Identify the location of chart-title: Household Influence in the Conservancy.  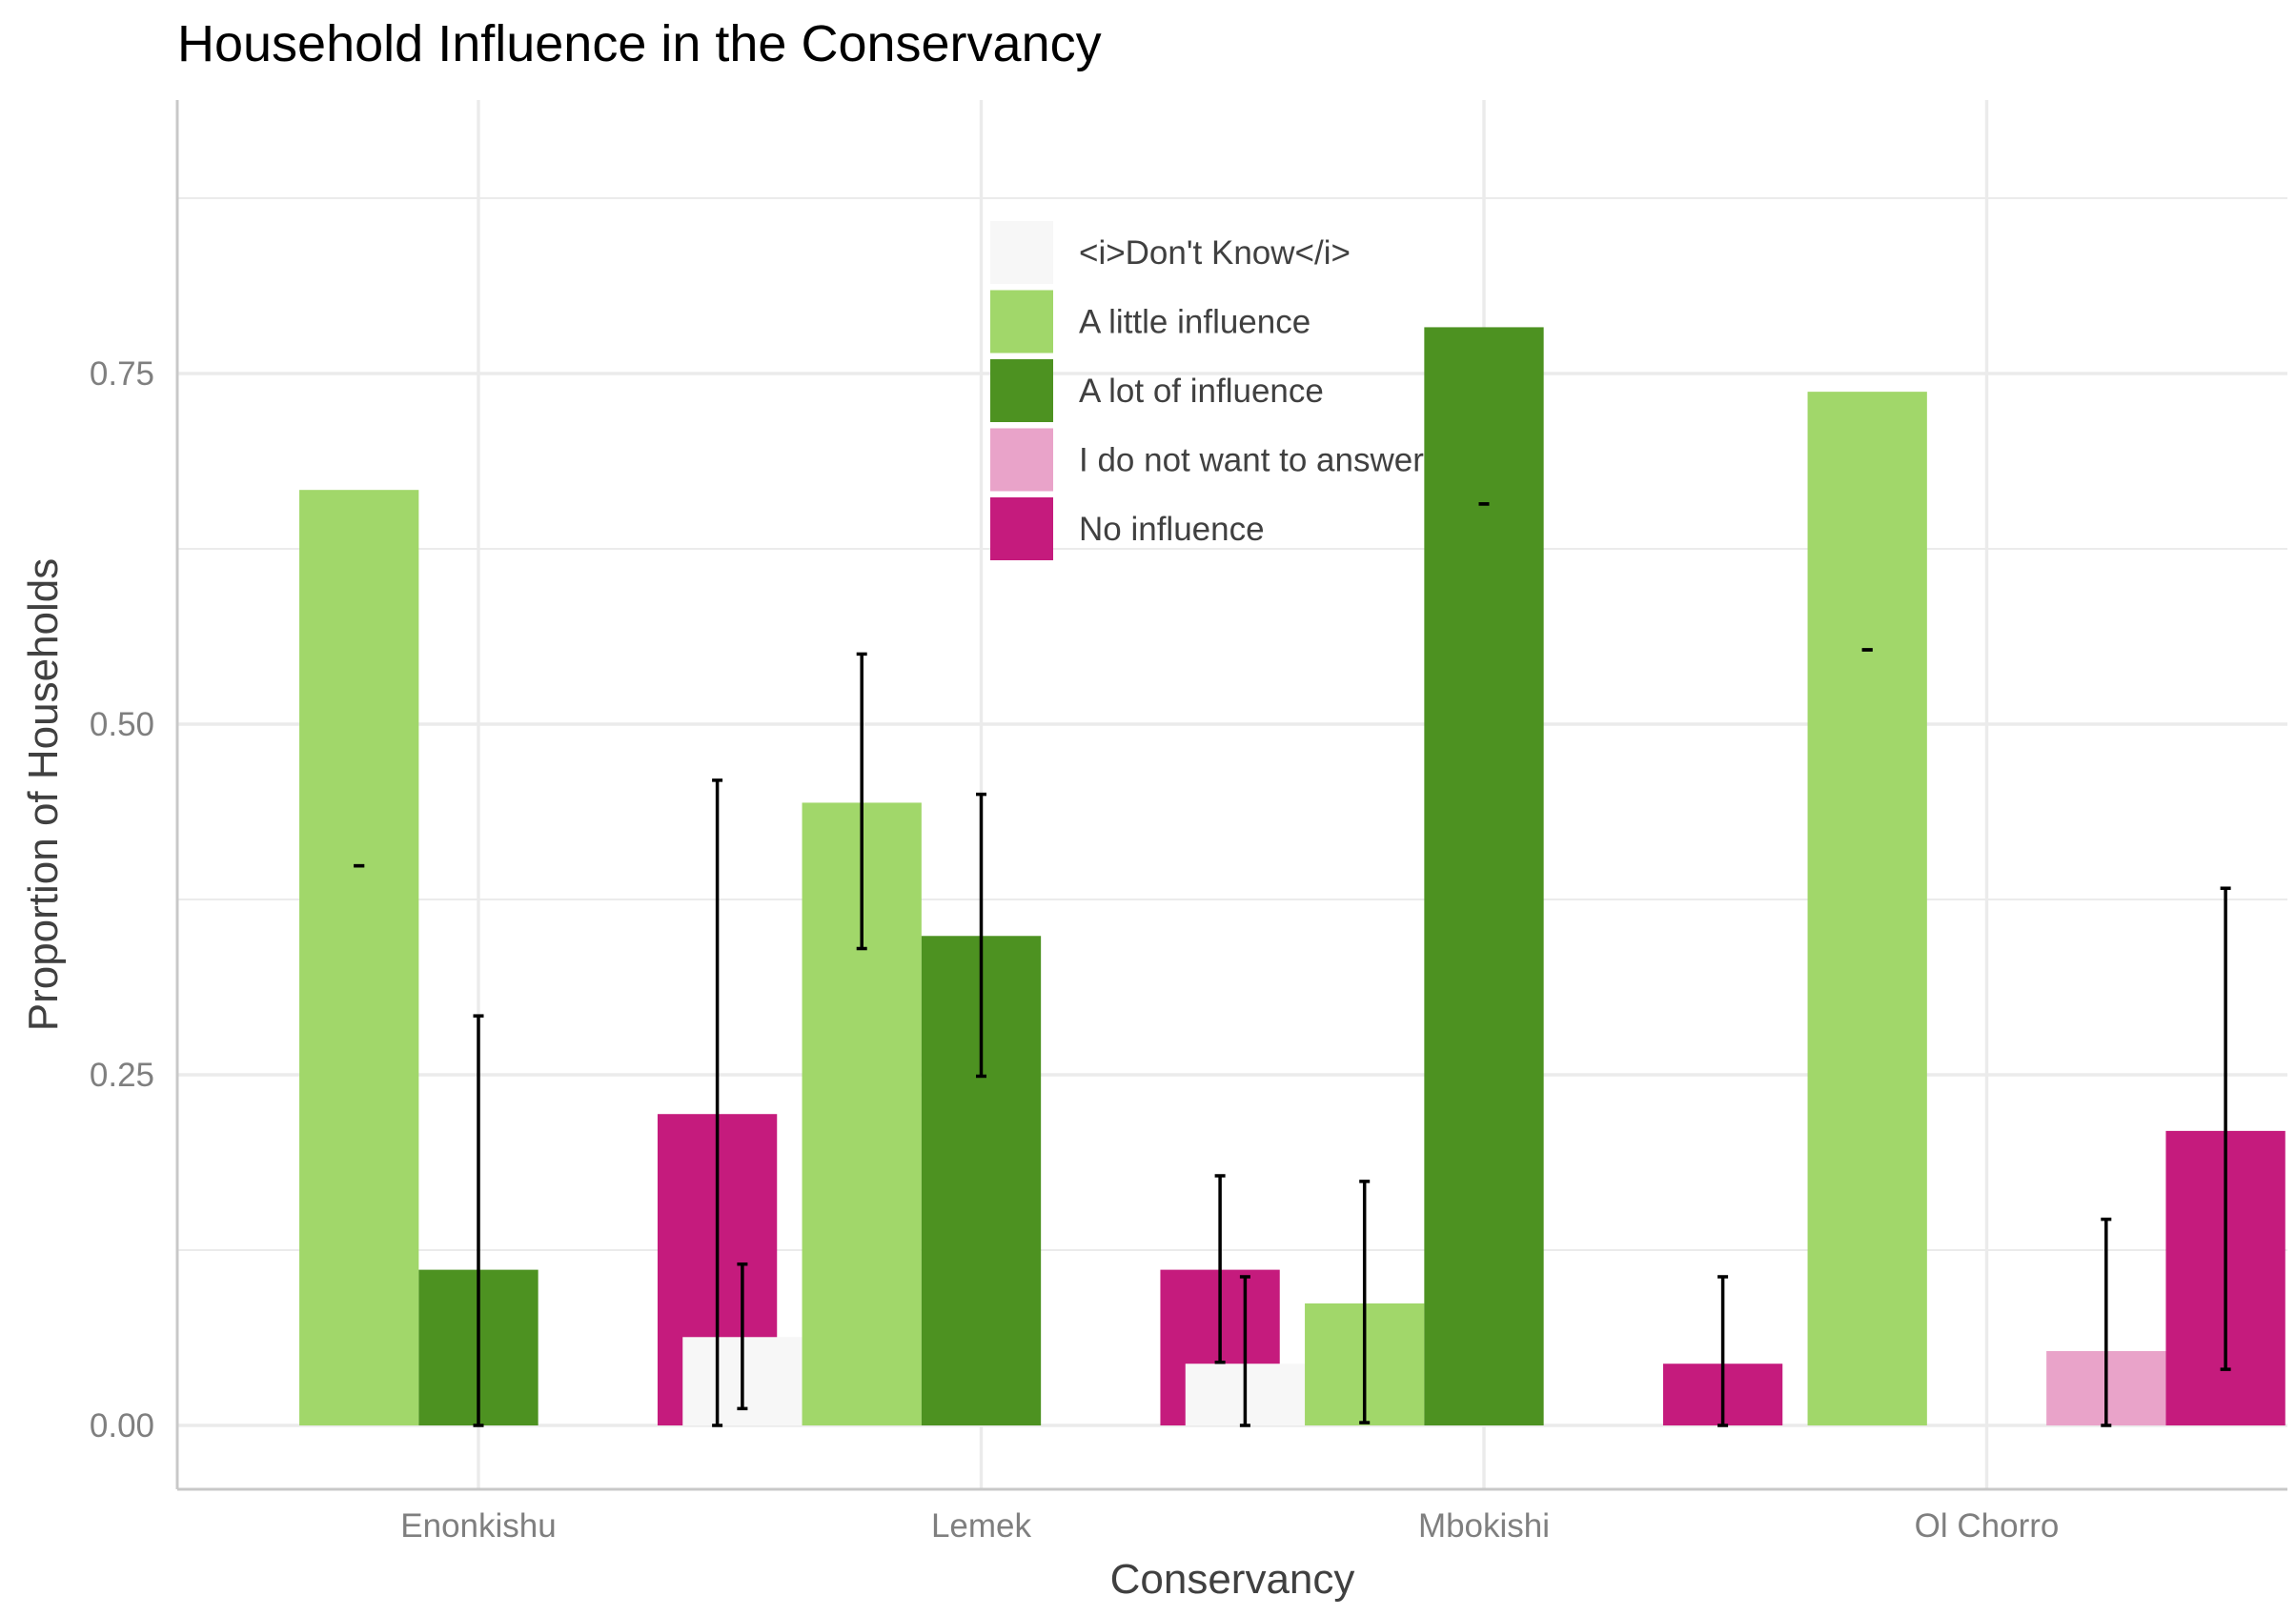
(639, 43).